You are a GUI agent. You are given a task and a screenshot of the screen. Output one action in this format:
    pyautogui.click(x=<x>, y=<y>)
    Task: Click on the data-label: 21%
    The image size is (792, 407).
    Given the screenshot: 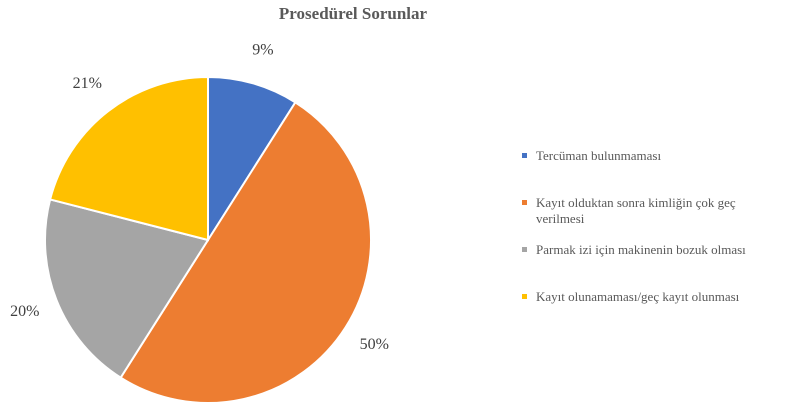 What is the action you would take?
    pyautogui.click(x=87, y=83)
    